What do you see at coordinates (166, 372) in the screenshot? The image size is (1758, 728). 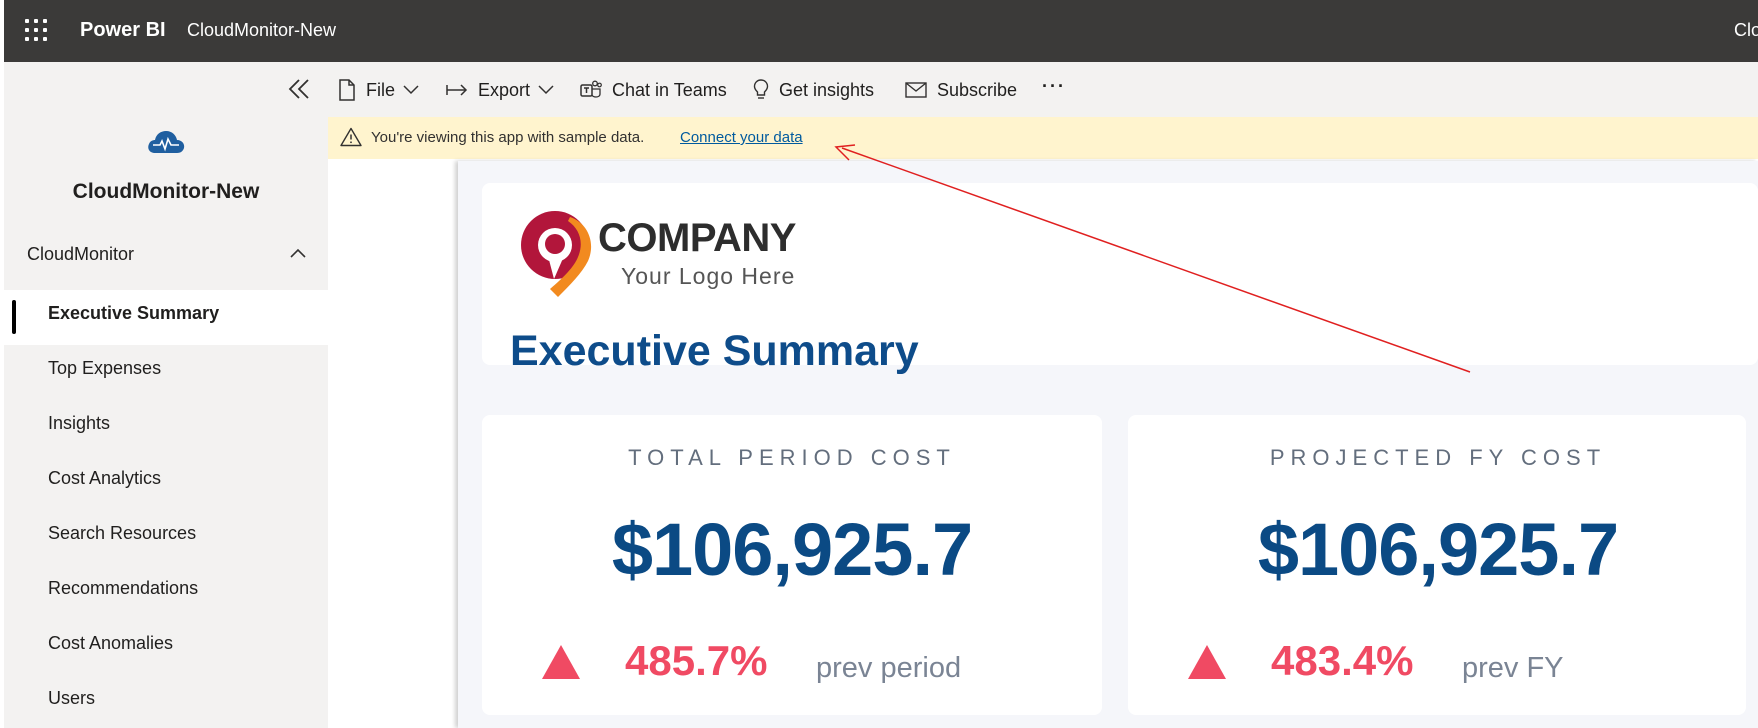 I see `nav-item-top-expenses: Top Expenses` at bounding box center [166, 372].